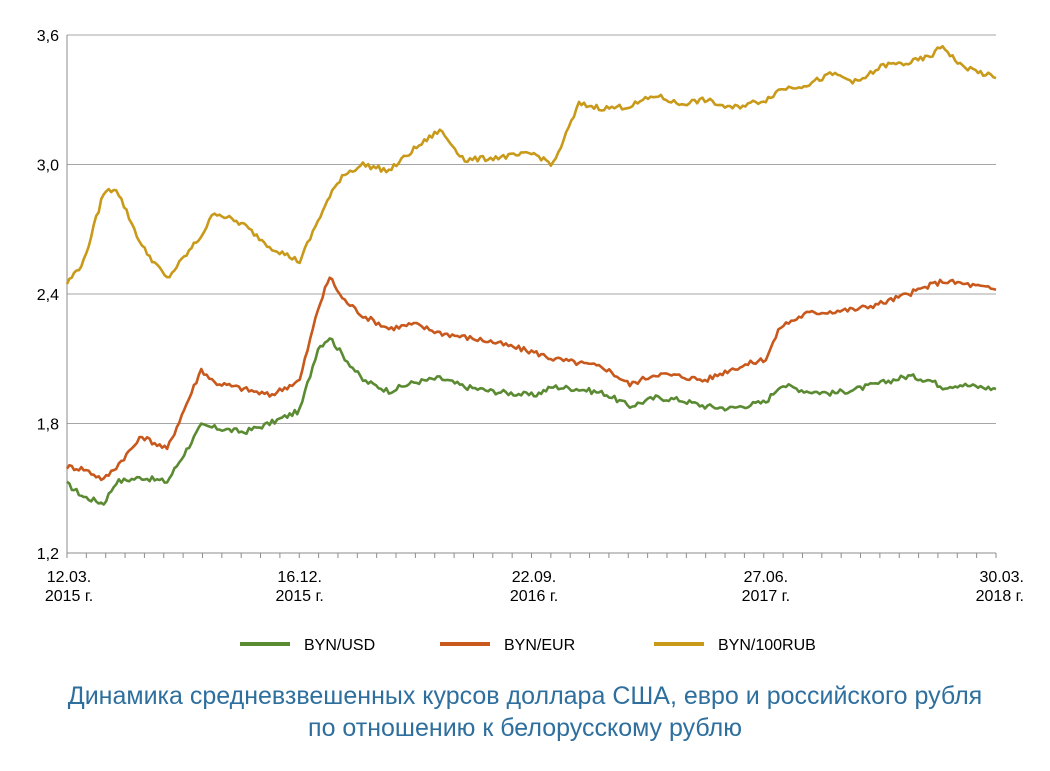 The width and height of the screenshot is (1050, 771). Describe the element at coordinates (48, 166) in the screenshot. I see `y-tick-label: 3,0` at that location.